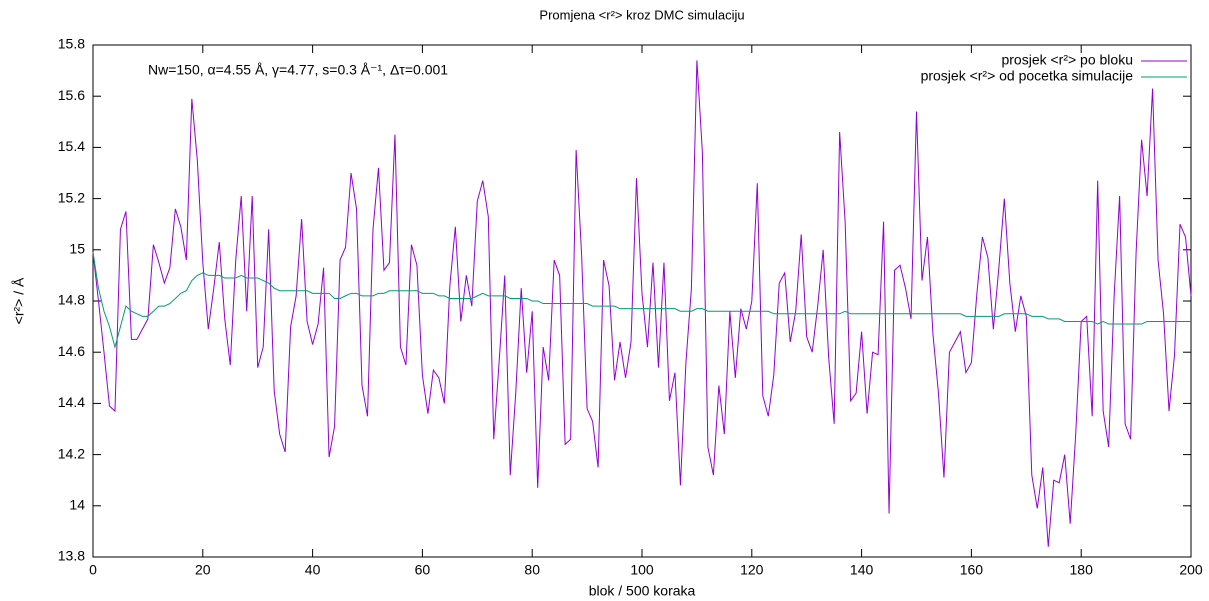 The height and width of the screenshot is (601, 1209). What do you see at coordinates (71, 197) in the screenshot?
I see `y-tick-label: 15.2` at bounding box center [71, 197].